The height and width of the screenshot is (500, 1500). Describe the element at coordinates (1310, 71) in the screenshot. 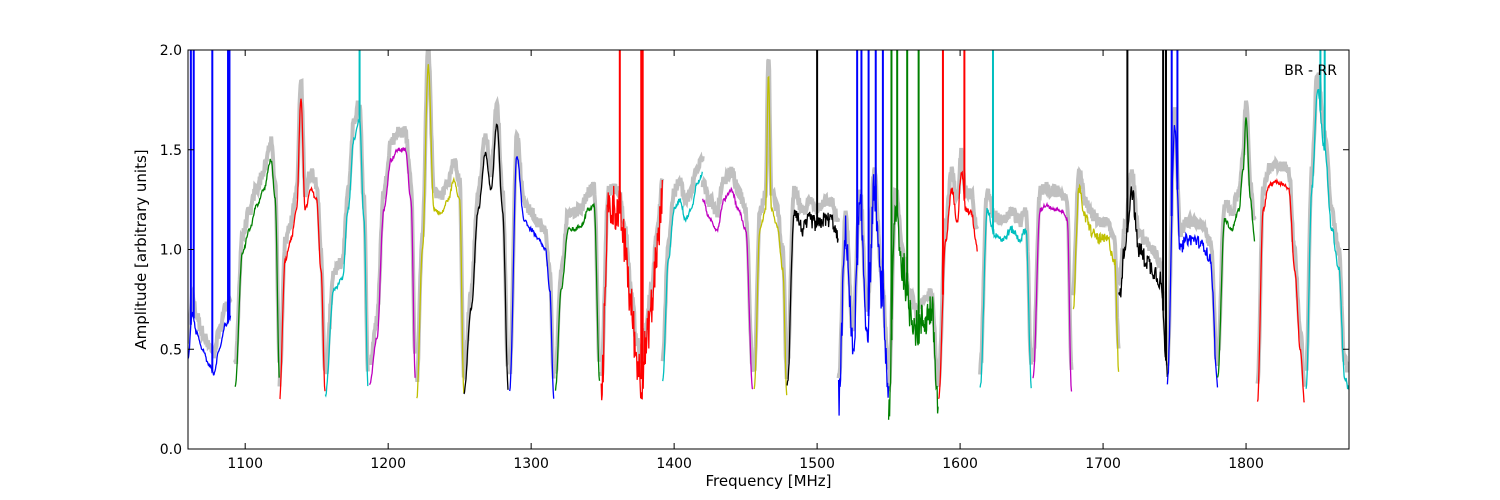

I see `chart-annotation: BR - RR` at that location.